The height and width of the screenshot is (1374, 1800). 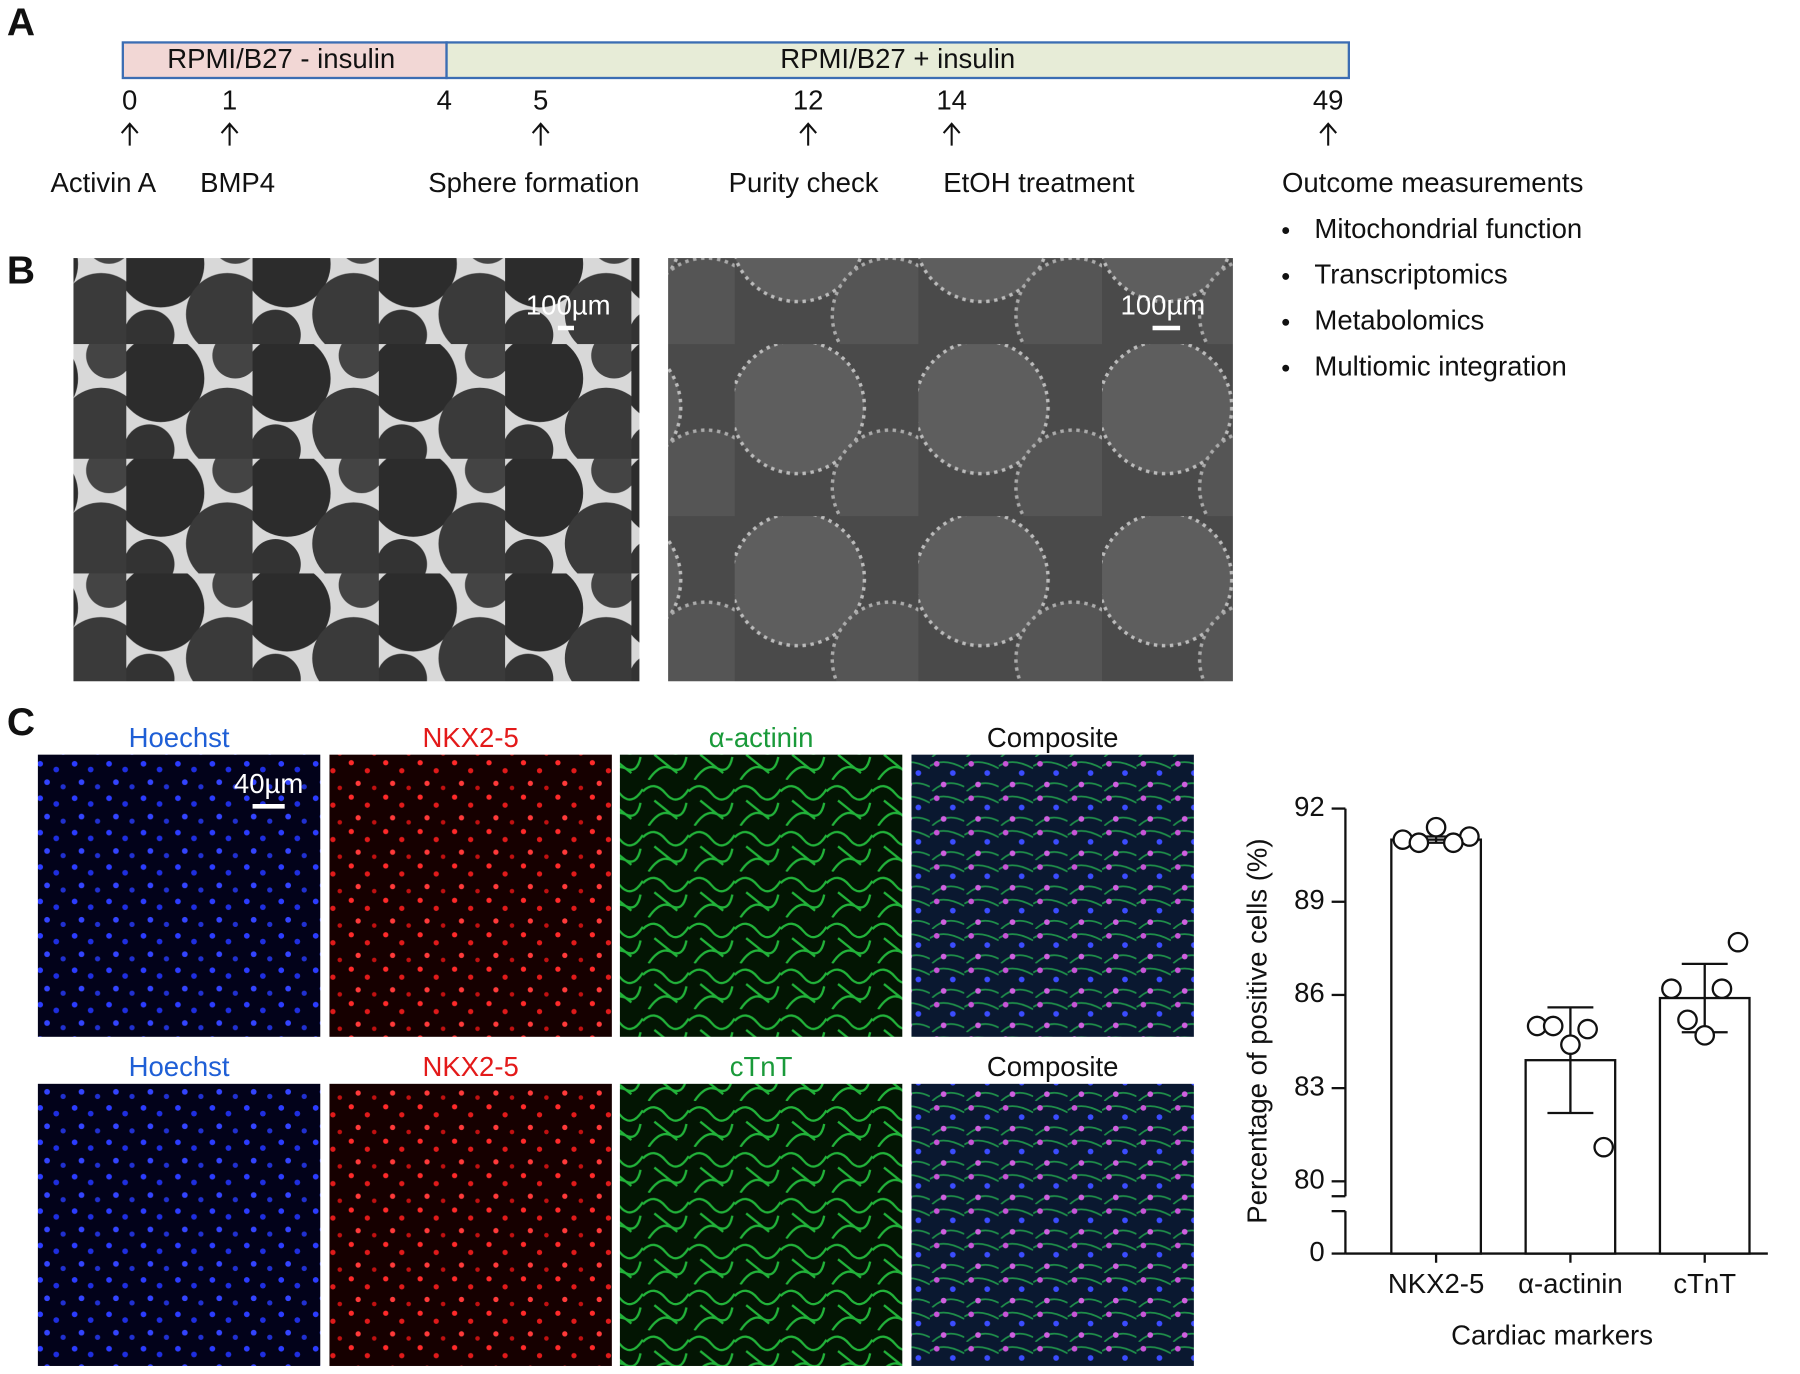 What do you see at coordinates (1436, 1046) in the screenshot?
I see `bar` at bounding box center [1436, 1046].